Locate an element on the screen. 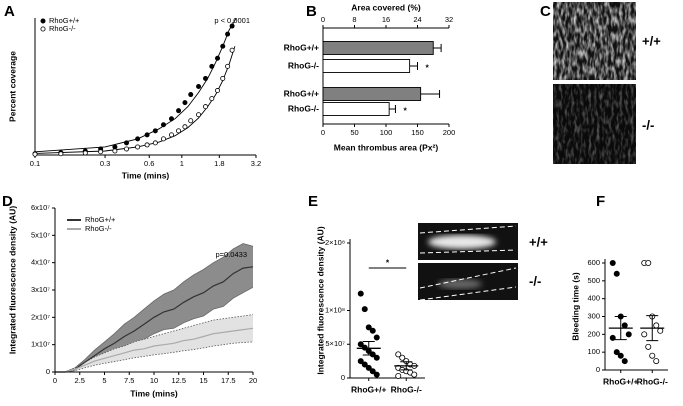 The image size is (683, 406). legend-label: RhoG+/+ is located at coordinates (64, 20).